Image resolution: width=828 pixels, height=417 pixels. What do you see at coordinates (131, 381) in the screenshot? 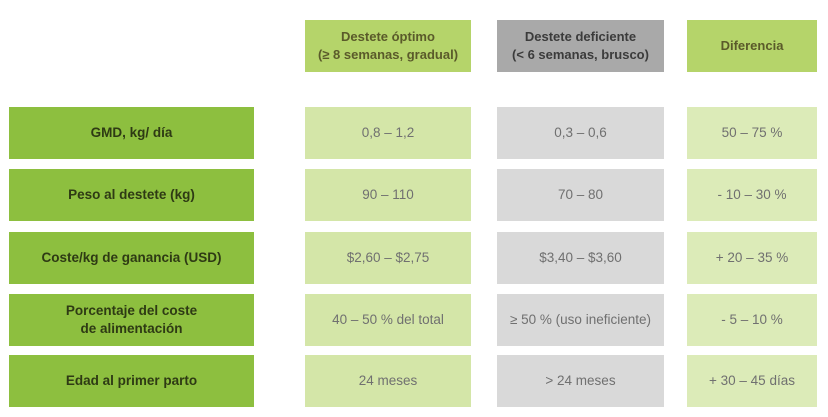
I see `row-label-age-first-calving: Edad al primer parto` at bounding box center [131, 381].